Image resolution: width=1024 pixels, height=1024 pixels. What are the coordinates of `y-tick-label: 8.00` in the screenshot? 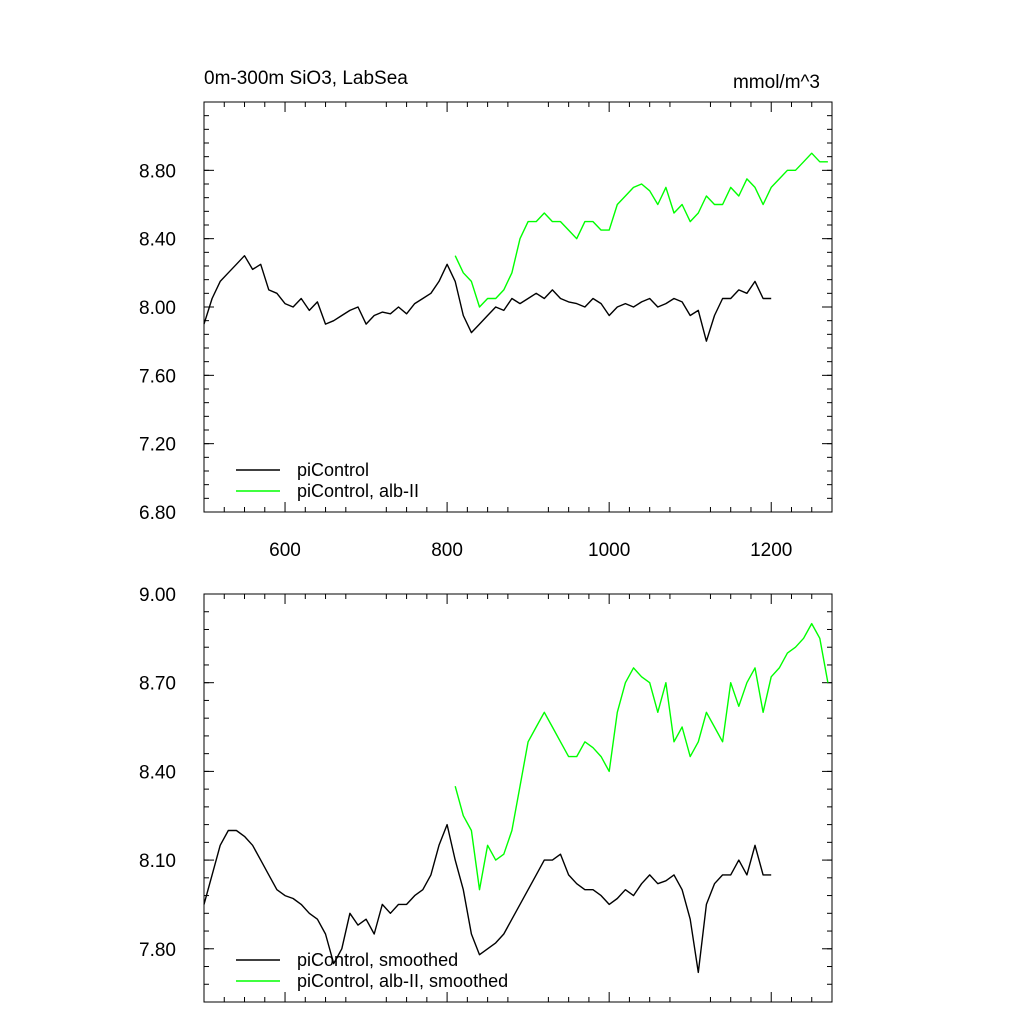 It's located at (157, 308).